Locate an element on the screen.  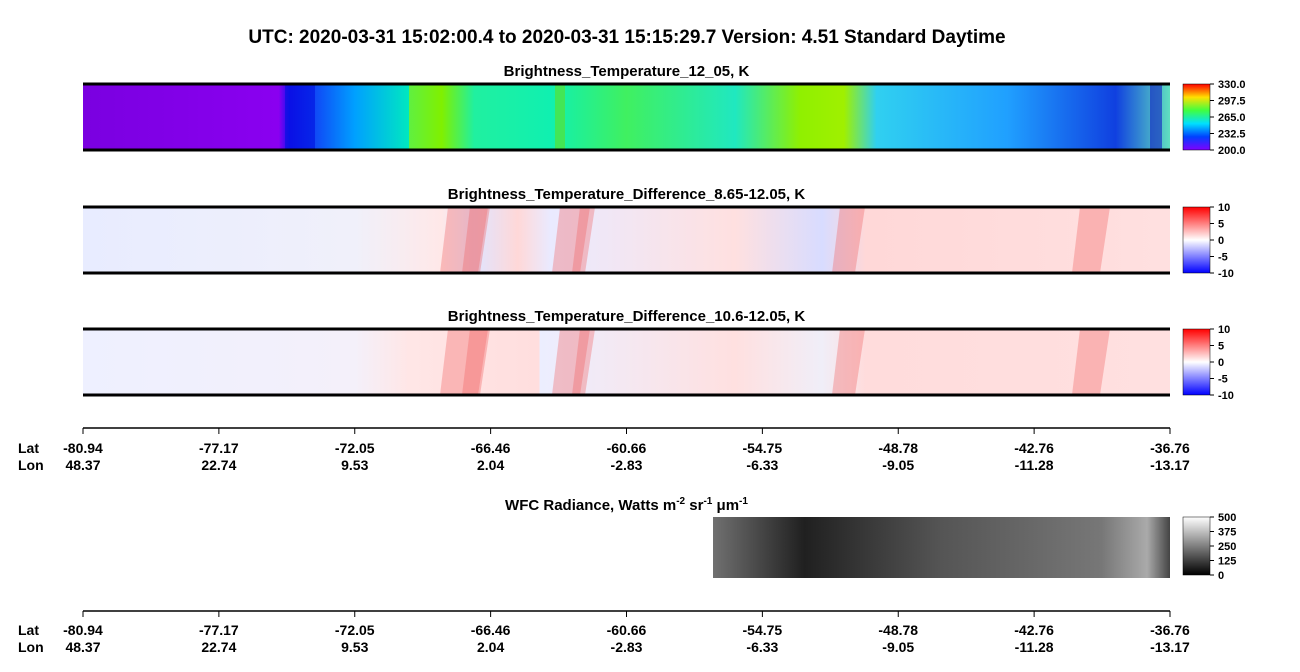
colorbar-label: 265.0 is located at coordinates (1232, 118).